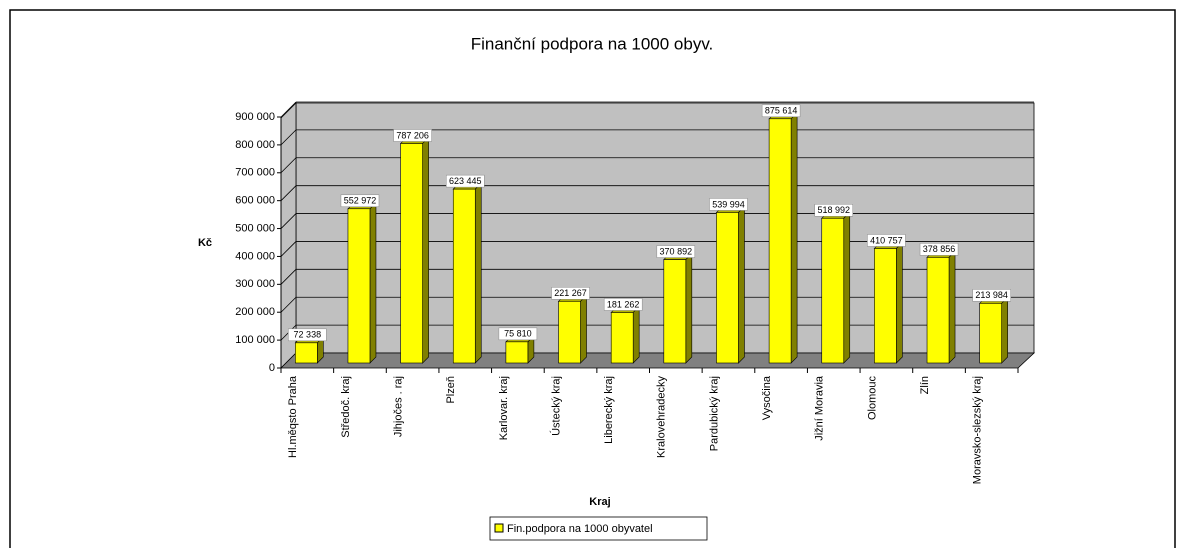 The width and height of the screenshot is (1185, 548). I want to click on value-label: 213 984, so click(991, 295).